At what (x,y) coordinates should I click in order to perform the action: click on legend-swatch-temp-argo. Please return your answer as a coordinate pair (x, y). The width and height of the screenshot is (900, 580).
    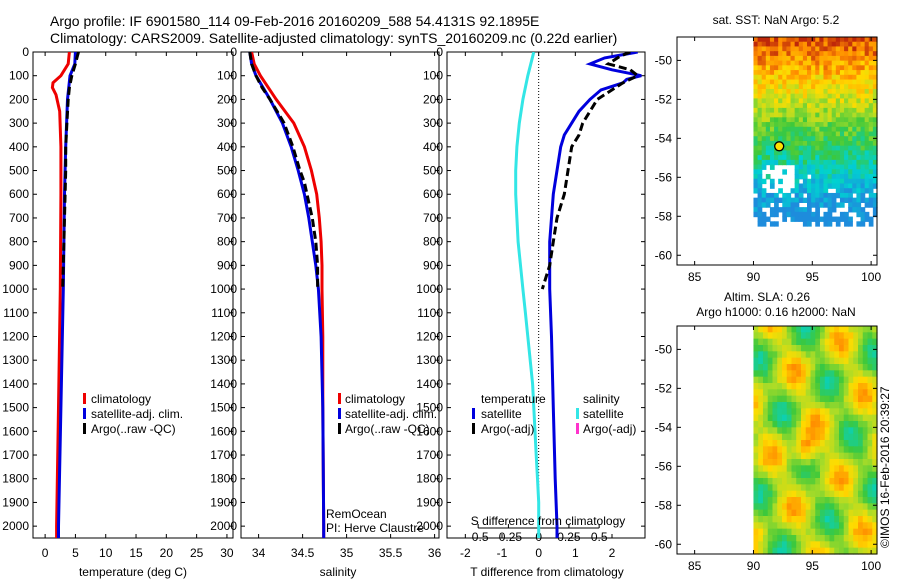
    Looking at the image, I should click on (473, 428).